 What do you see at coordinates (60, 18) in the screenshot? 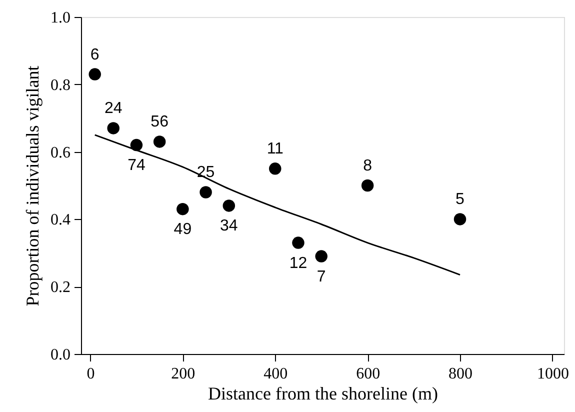
I see `y-tick-label: 1.0` at bounding box center [60, 18].